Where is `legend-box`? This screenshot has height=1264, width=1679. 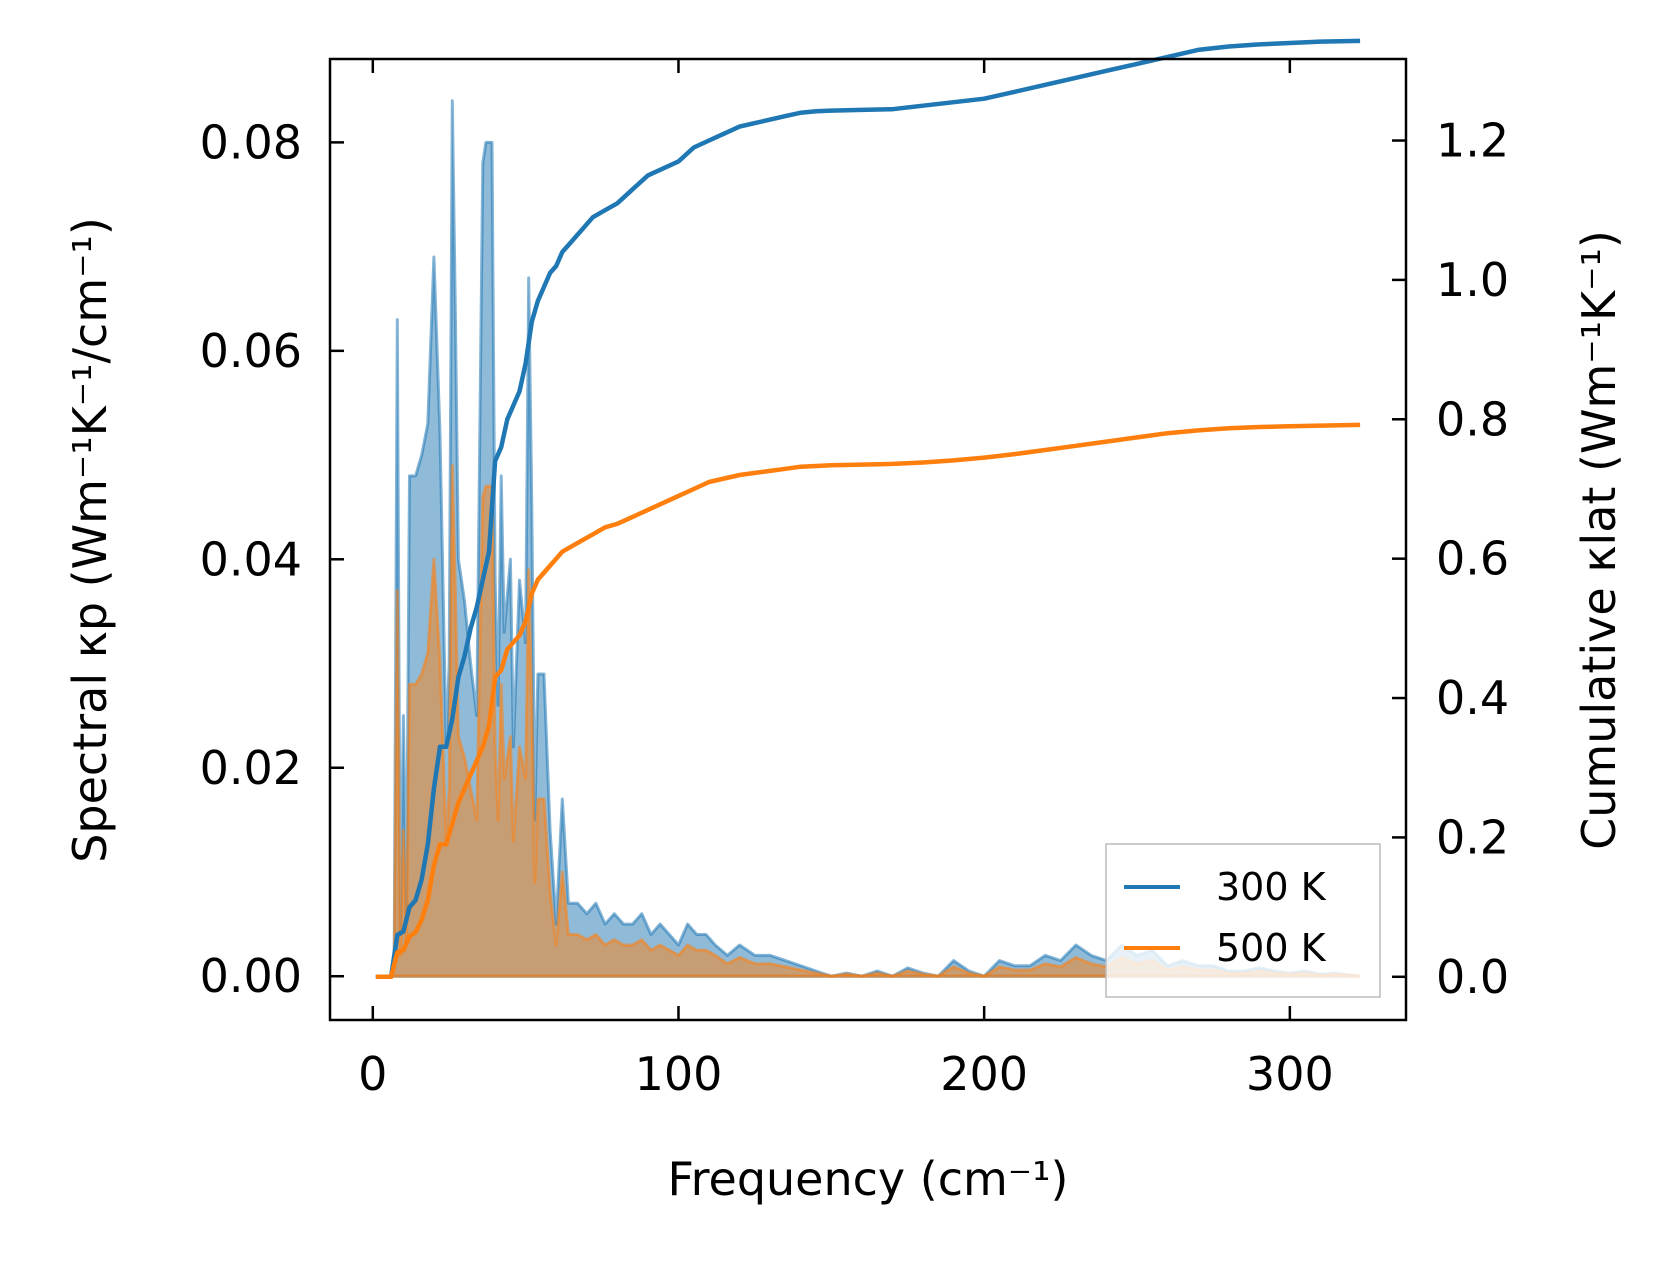 legend-box is located at coordinates (1243, 920).